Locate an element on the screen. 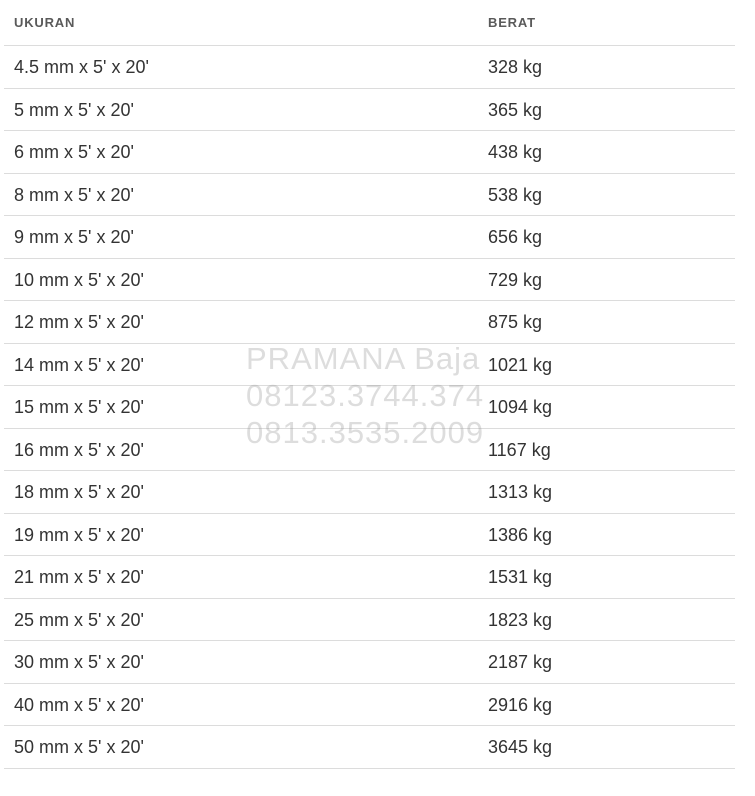 Image resolution: width=755 pixels, height=796 pixels. cell-weight: 2187 kg is located at coordinates (520, 662).